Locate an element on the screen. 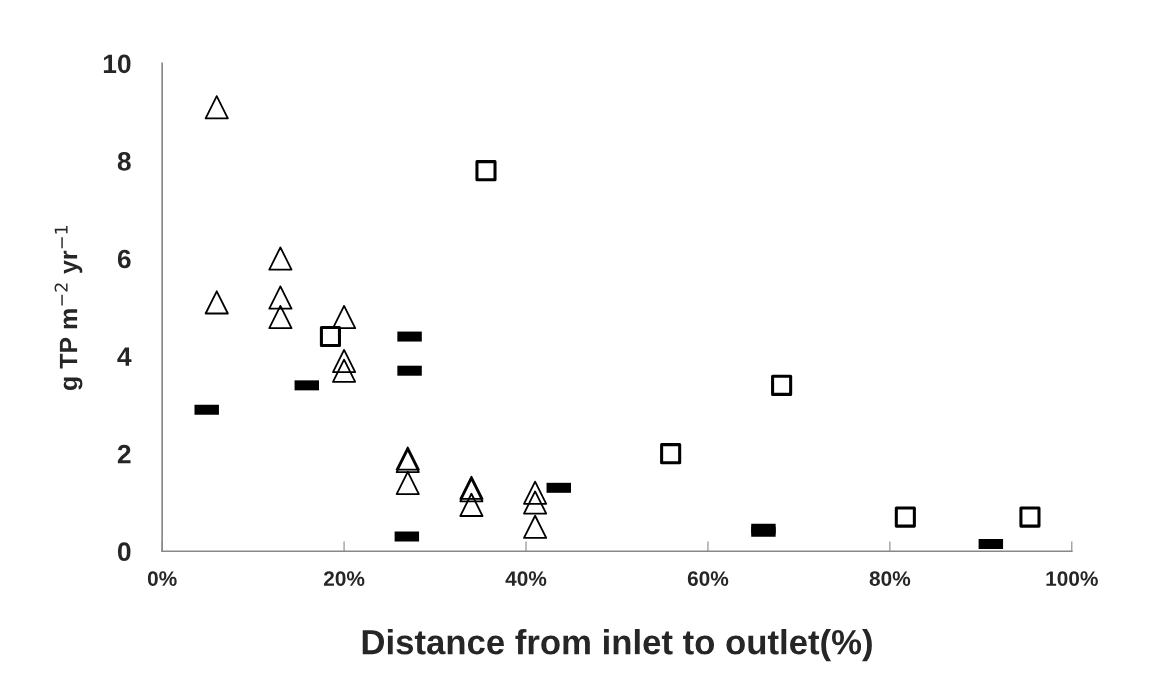 Image resolution: width=1150 pixels, height=696 pixels. x-tick-label: 60% is located at coordinates (708, 578).